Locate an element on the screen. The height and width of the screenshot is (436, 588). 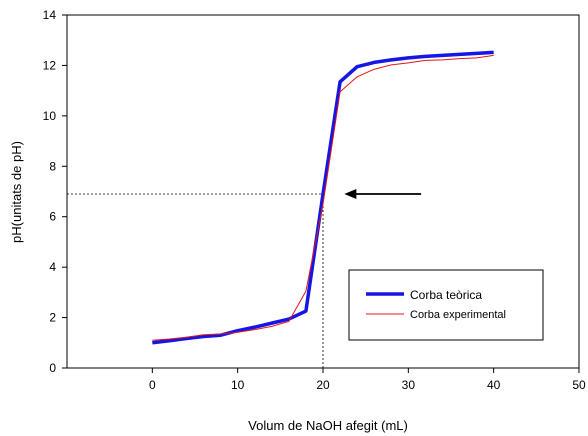
y-tick-label: 4 is located at coordinates (52, 267).